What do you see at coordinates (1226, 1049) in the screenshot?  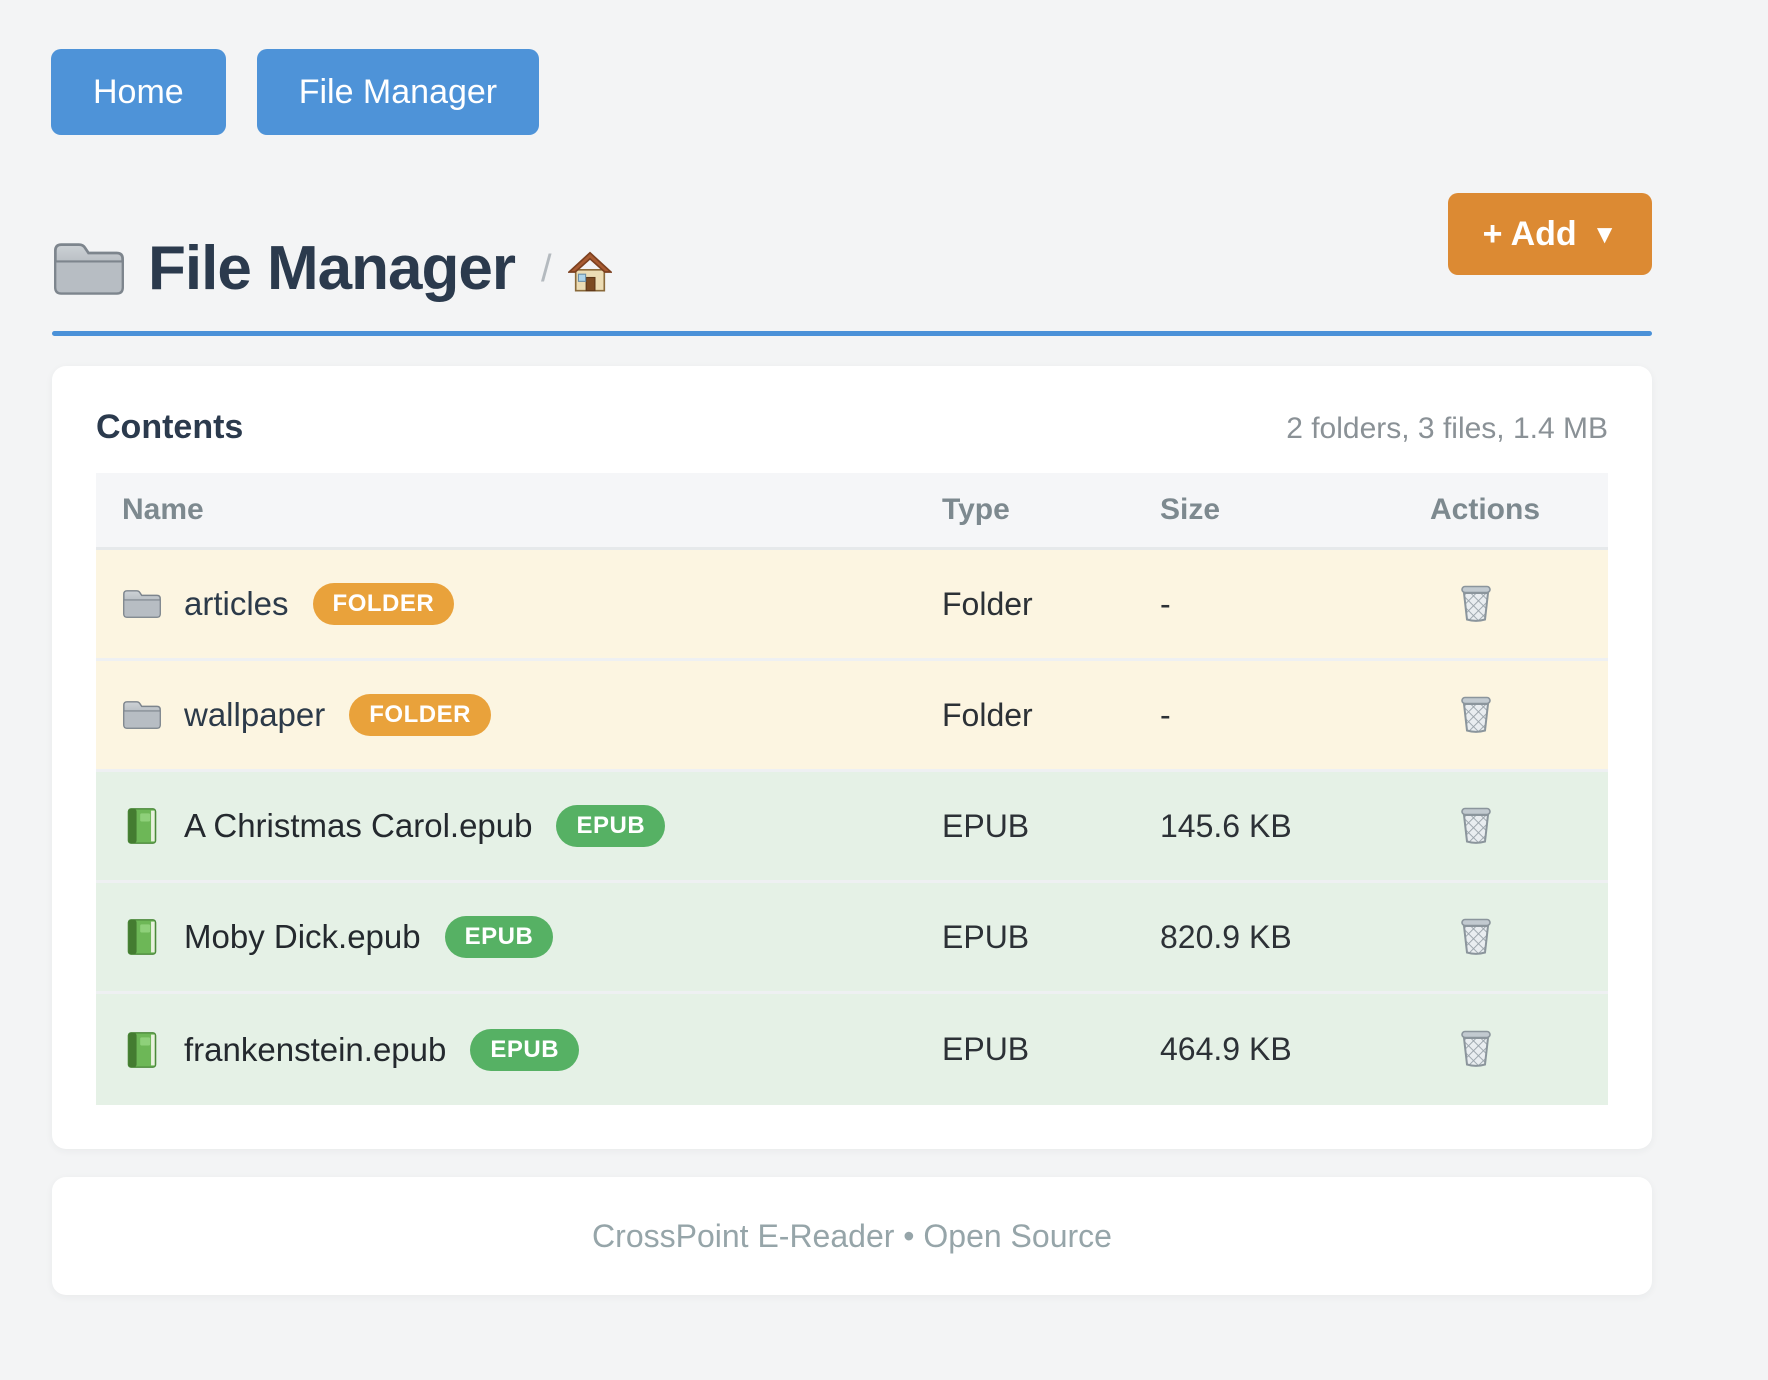 I see `file-size: 464.9 KB` at bounding box center [1226, 1049].